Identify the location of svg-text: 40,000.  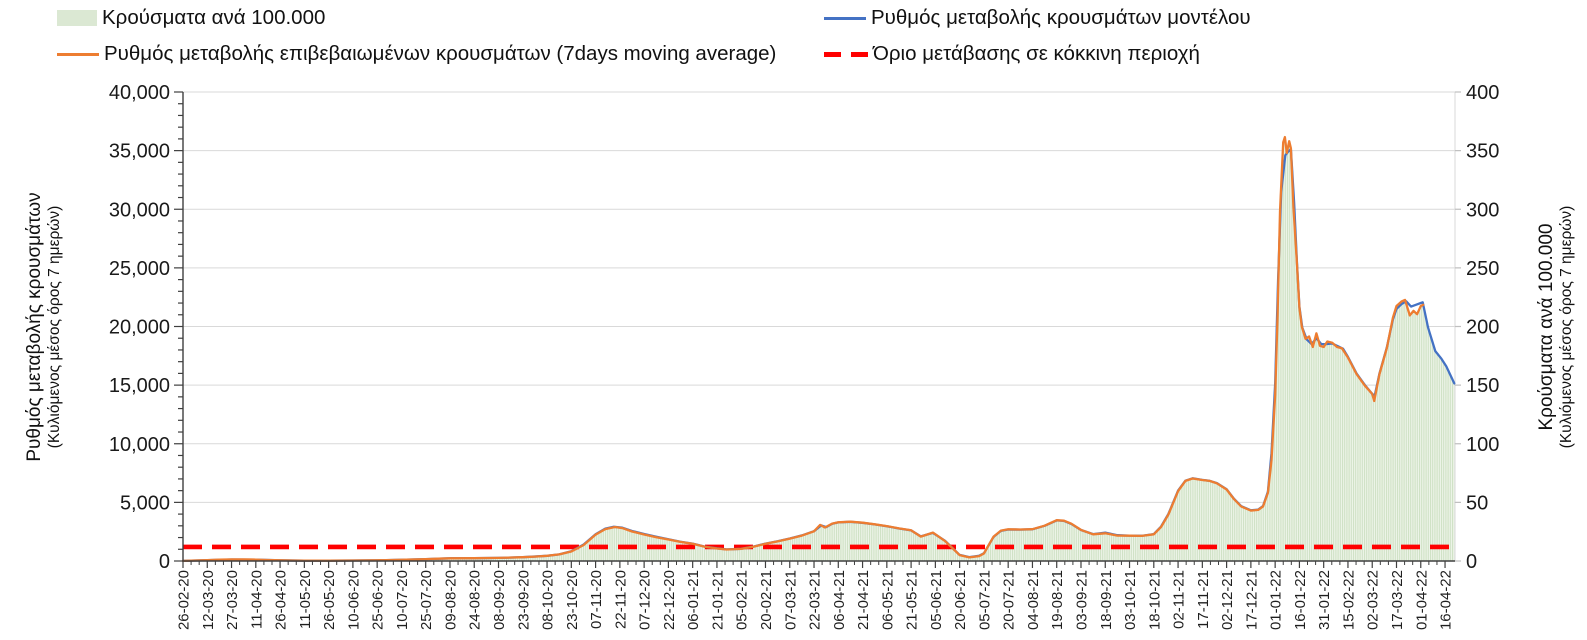
(139, 93).